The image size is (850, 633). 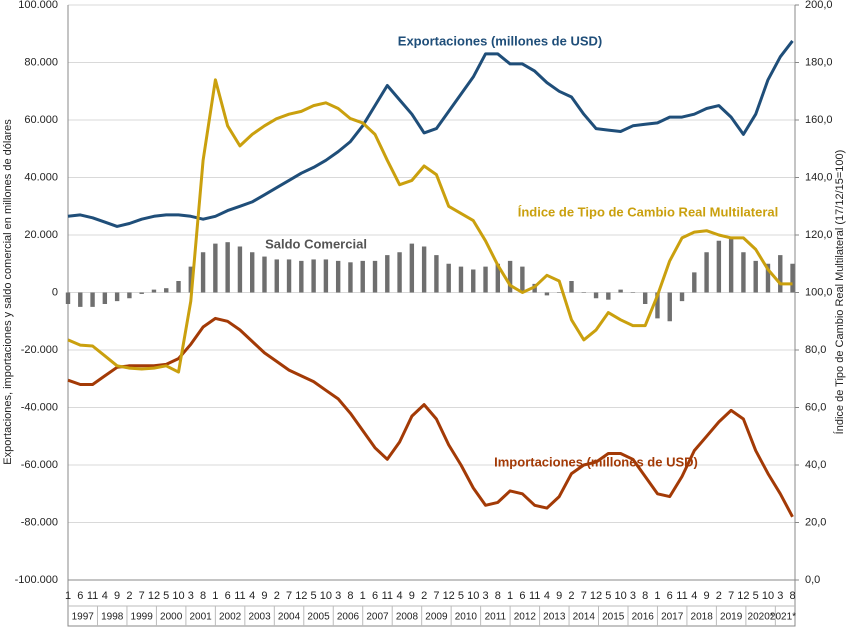 I want to click on y2-tick-label: 180,0, so click(x=819, y=62).